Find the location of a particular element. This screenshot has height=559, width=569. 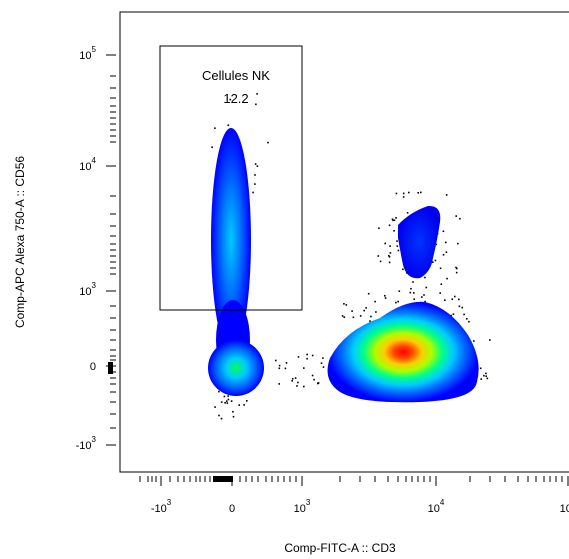

population-double-negative is located at coordinates (236, 368).